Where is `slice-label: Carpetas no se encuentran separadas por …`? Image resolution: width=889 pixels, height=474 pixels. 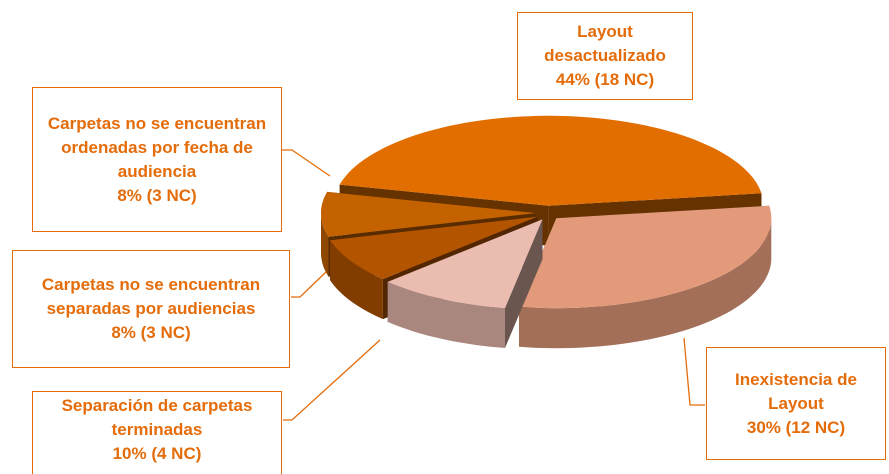 slice-label: Carpetas no se encuentran separadas por … is located at coordinates (151, 309).